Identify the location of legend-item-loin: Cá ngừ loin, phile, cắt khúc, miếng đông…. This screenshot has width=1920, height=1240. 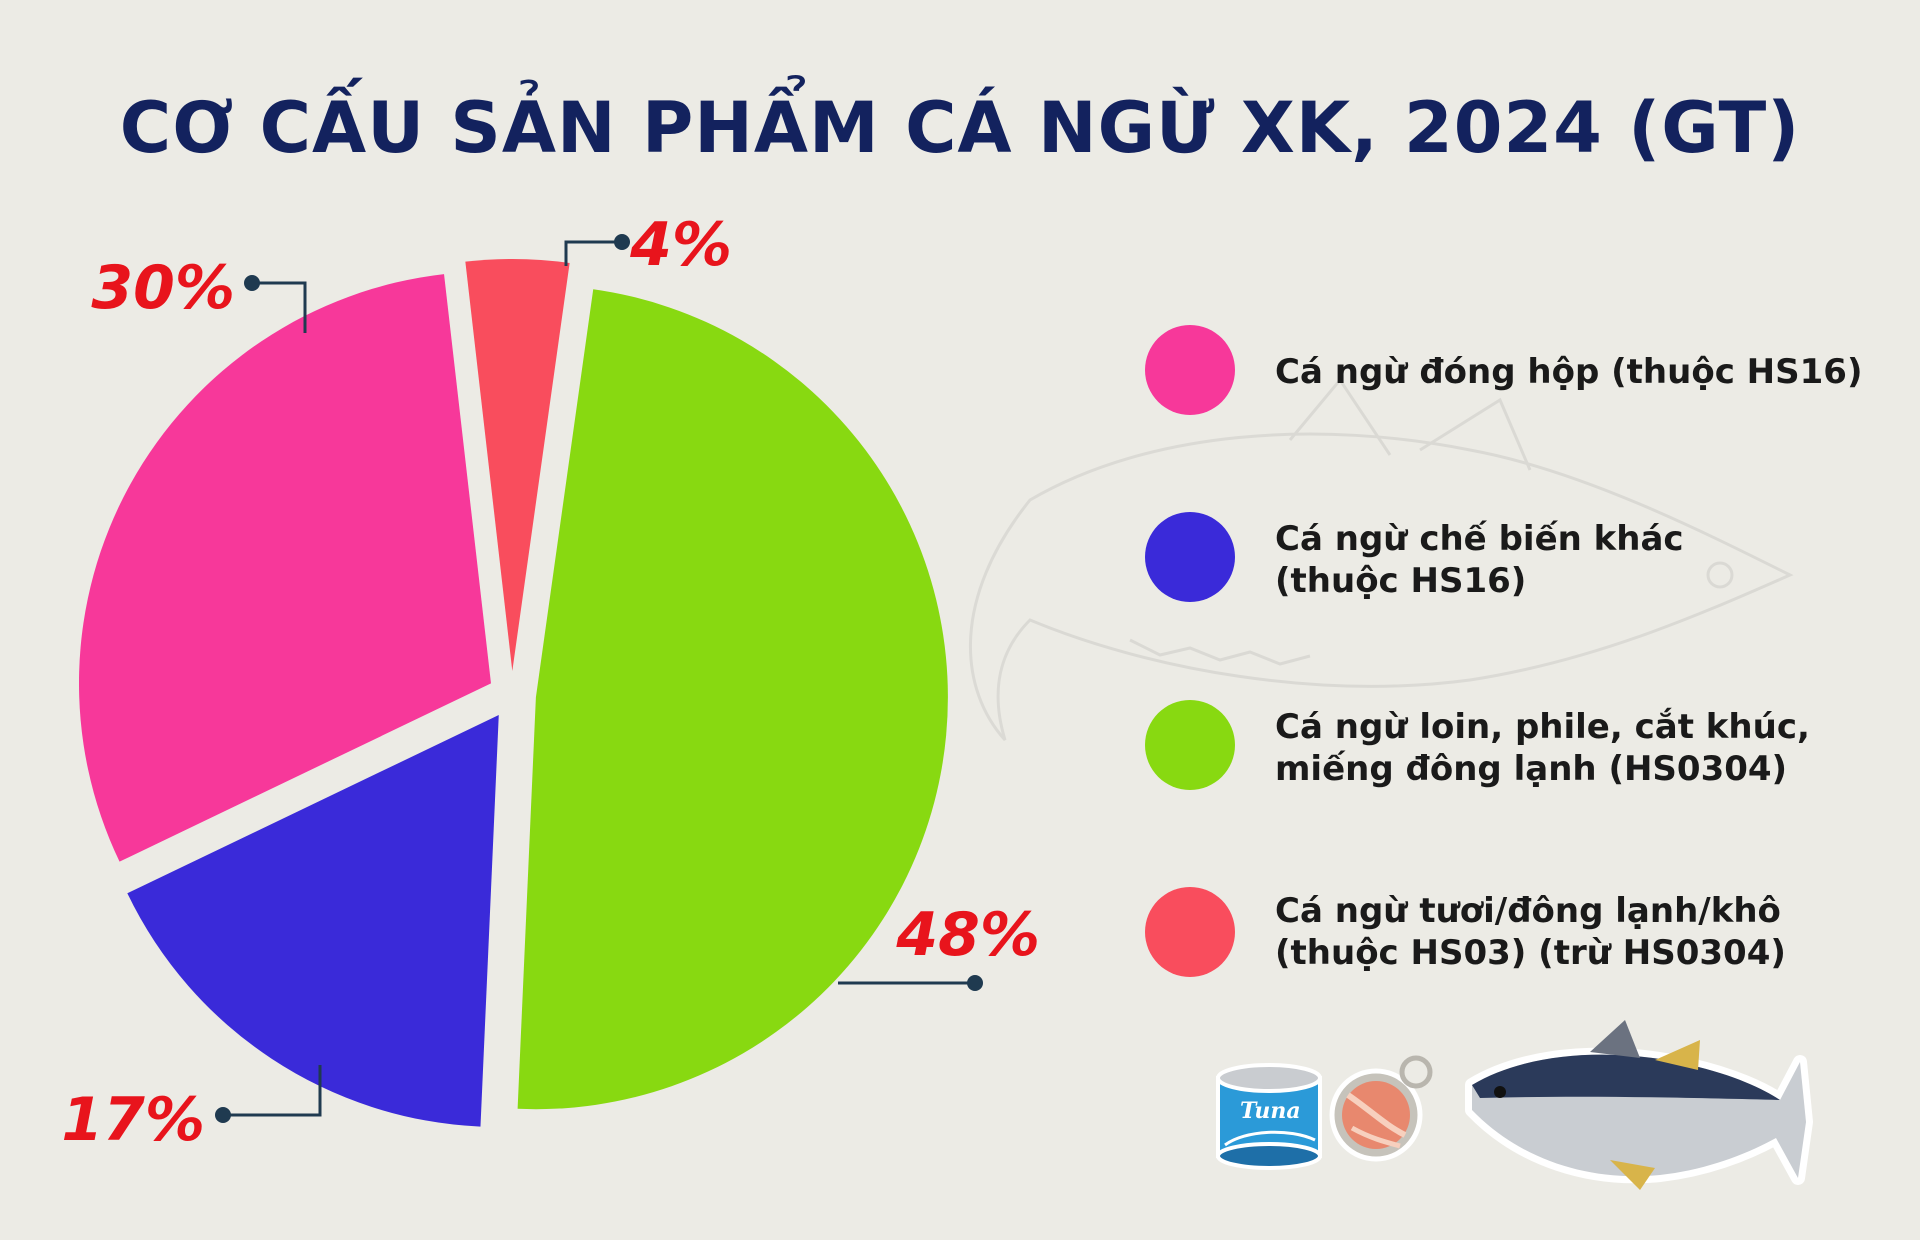
(1477, 745).